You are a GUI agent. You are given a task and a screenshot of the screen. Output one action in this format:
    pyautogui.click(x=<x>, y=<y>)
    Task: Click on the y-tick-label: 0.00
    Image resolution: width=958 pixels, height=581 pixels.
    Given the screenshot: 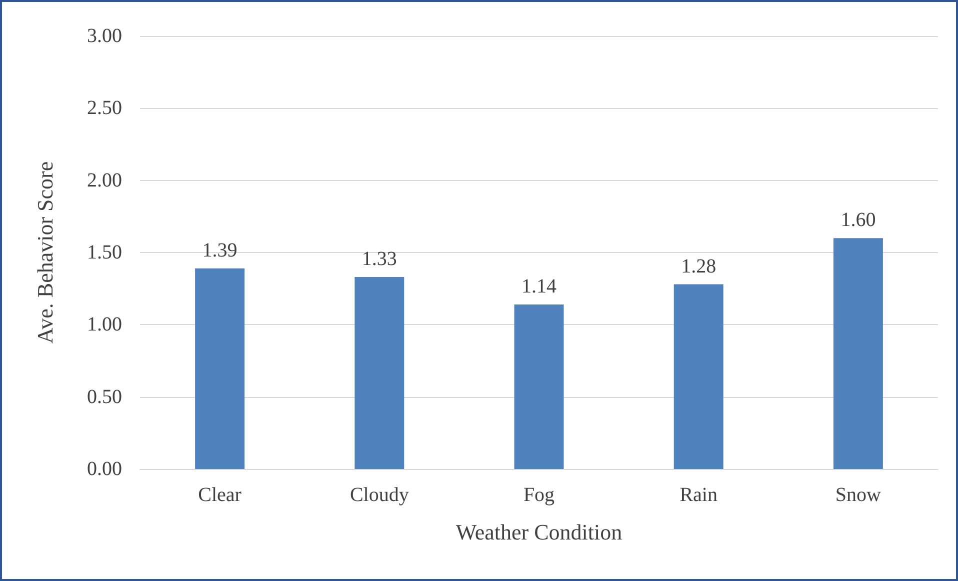 What is the action you would take?
    pyautogui.click(x=104, y=469)
    